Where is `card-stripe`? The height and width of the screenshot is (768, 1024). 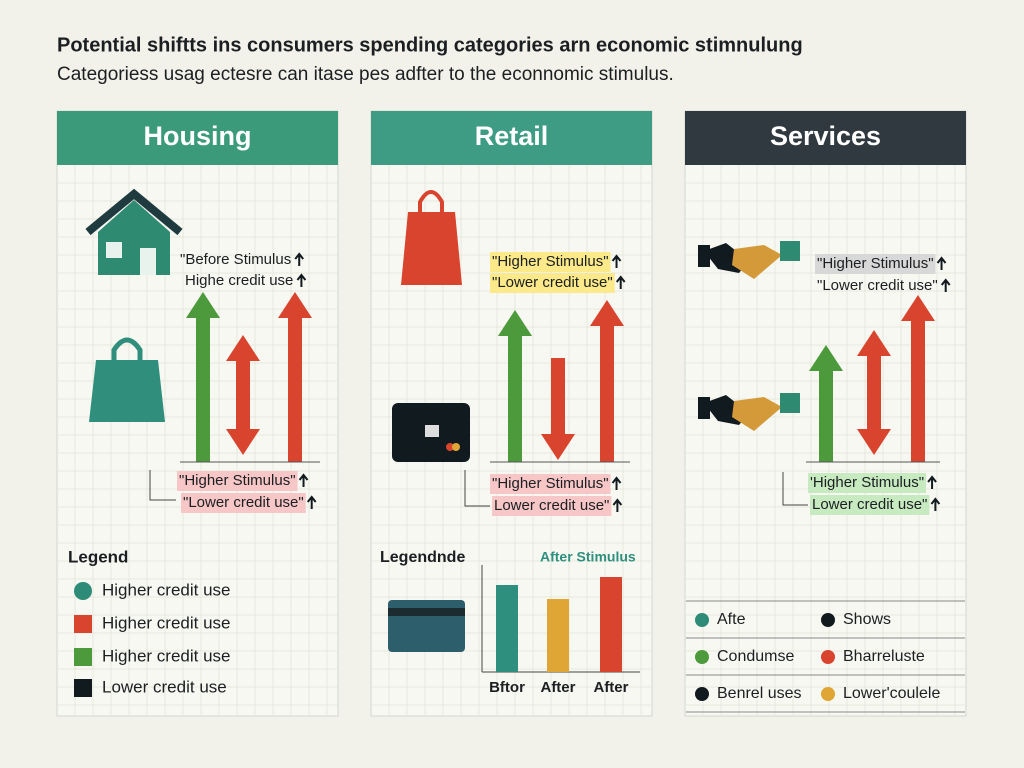 card-stripe is located at coordinates (426, 612).